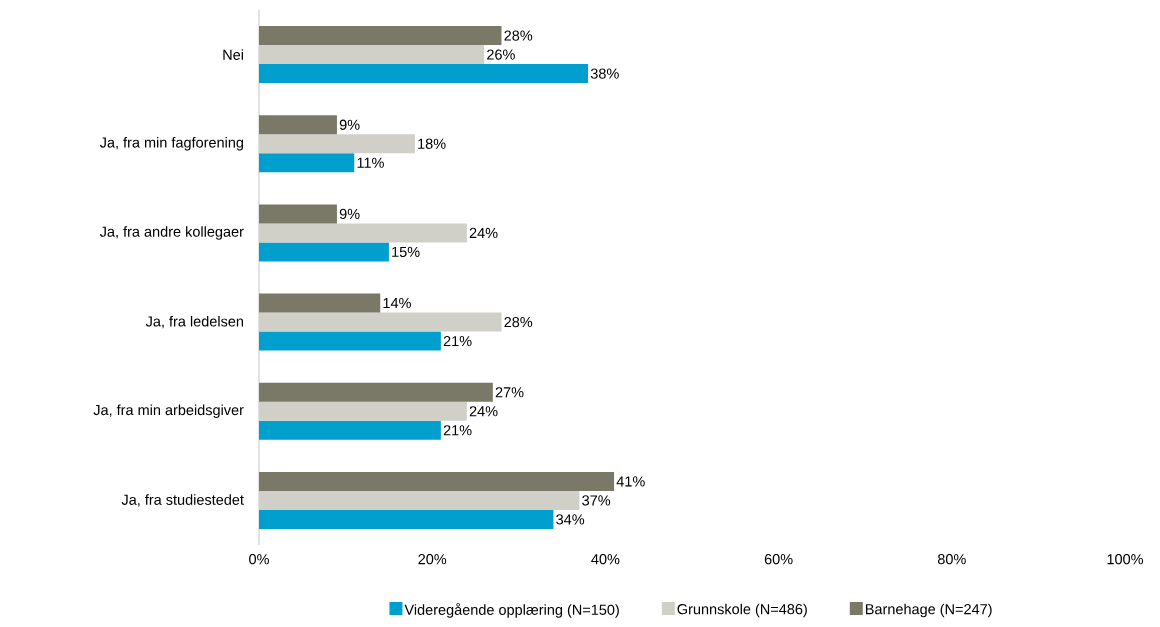  What do you see at coordinates (370, 162) in the screenshot?
I see `data-label: 11%` at bounding box center [370, 162].